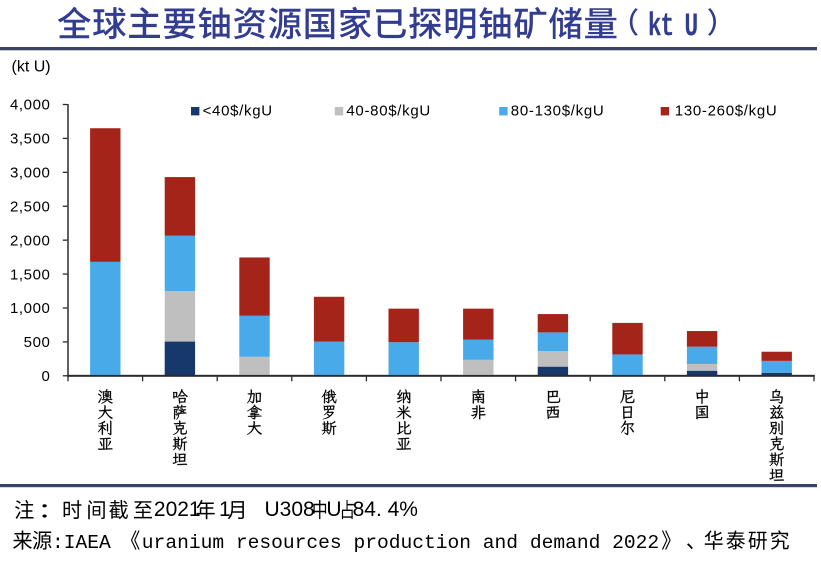 This screenshot has height=561, width=821. Describe the element at coordinates (225, 509) in the screenshot. I see `svg-text: 1` at that location.